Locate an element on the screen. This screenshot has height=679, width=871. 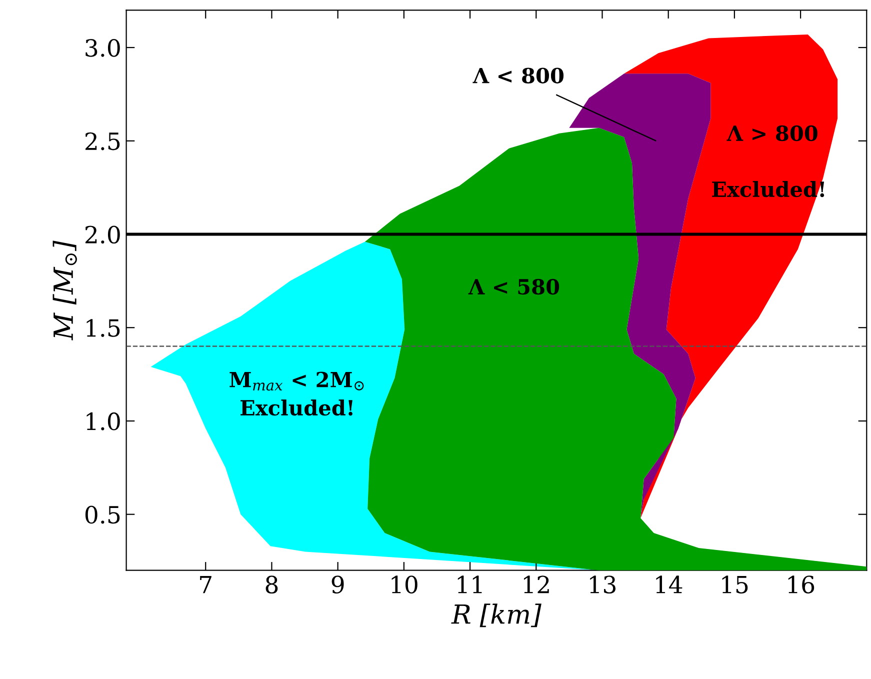
annotation: Λ < 580 is located at coordinates (514, 286).